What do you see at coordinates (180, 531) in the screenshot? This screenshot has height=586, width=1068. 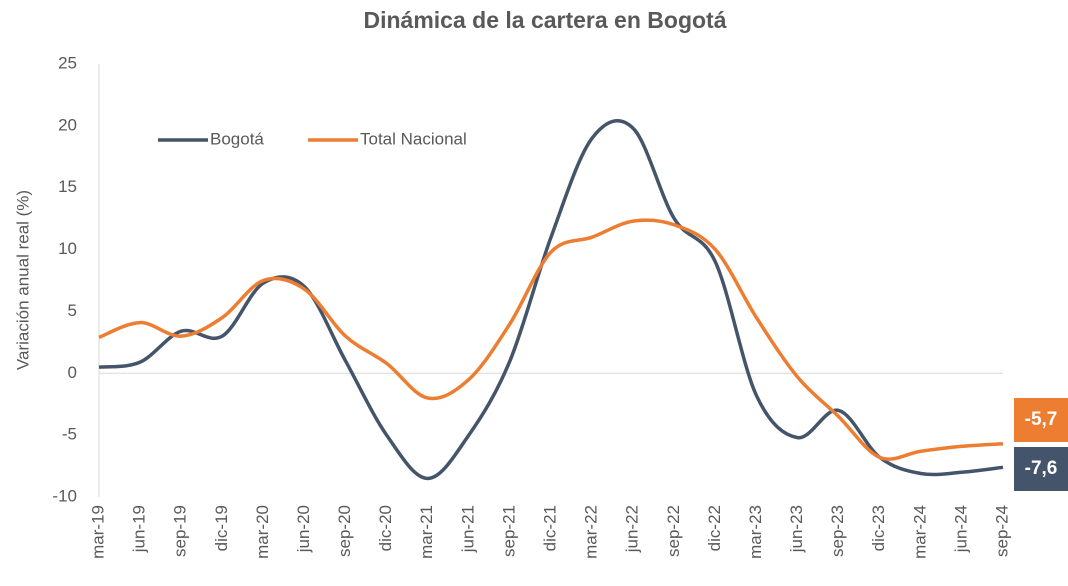 I see `x-tick-label: sep-19` at bounding box center [180, 531].